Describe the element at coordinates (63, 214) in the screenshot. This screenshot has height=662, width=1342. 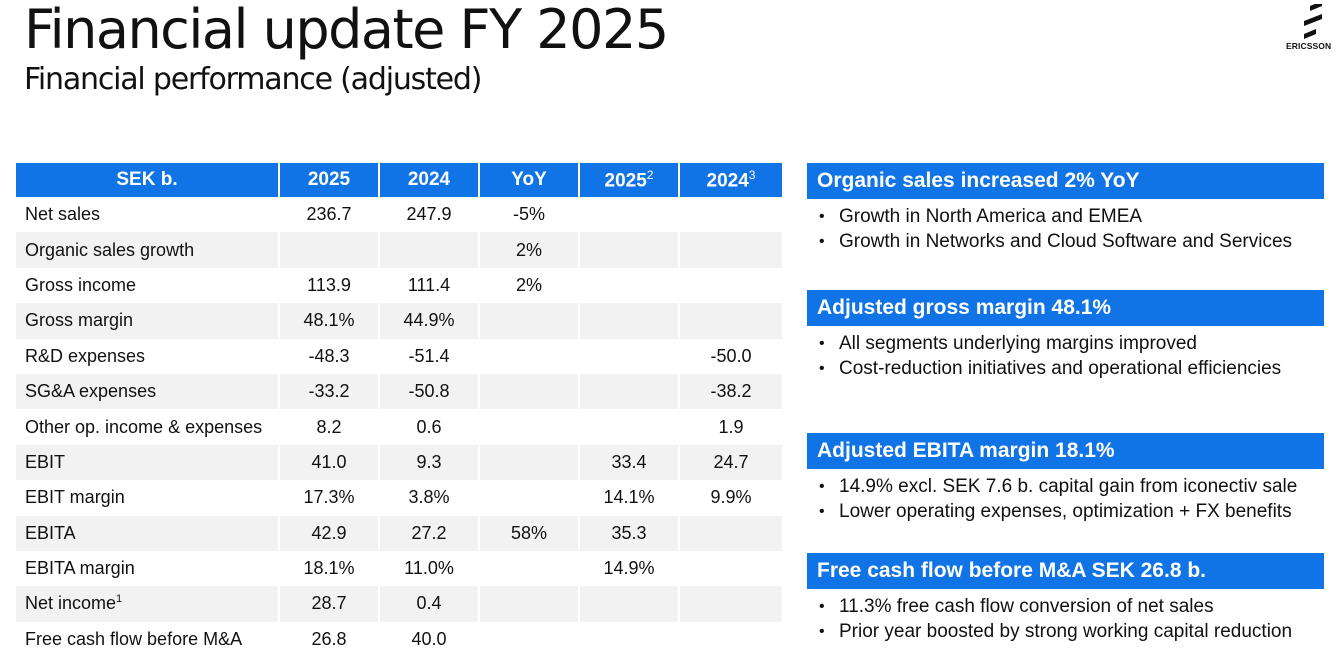
I see `row-label-text: Net sales` at that location.